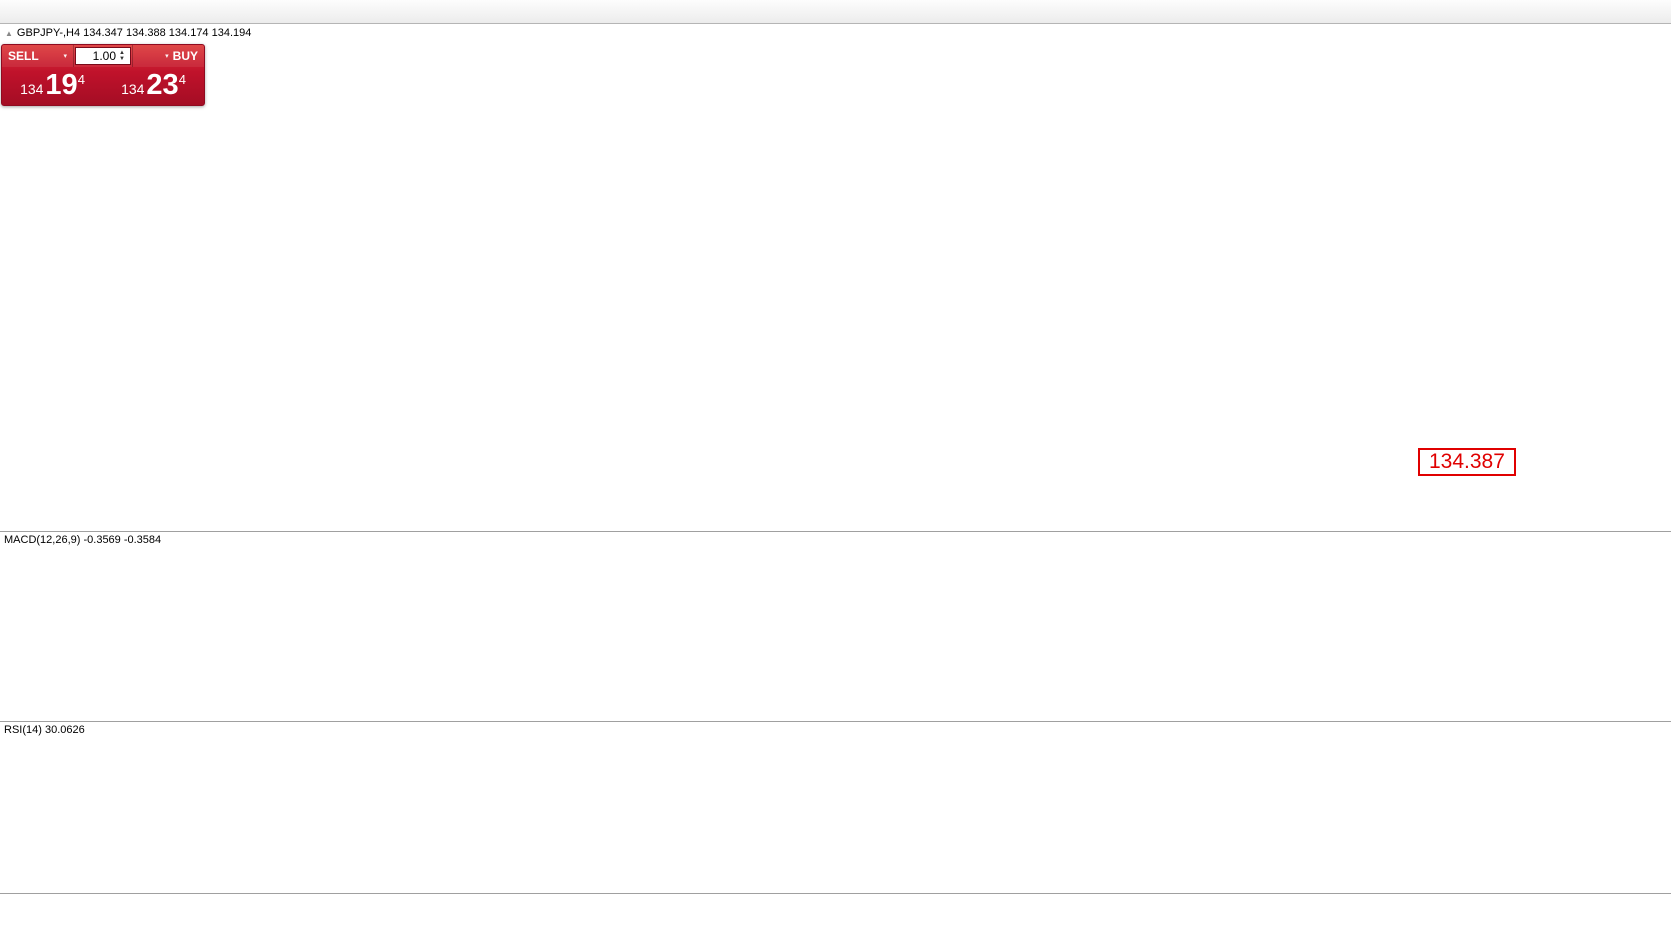 The width and height of the screenshot is (1671, 947). What do you see at coordinates (162, 85) in the screenshot?
I see `buy-price-big: 23` at bounding box center [162, 85].